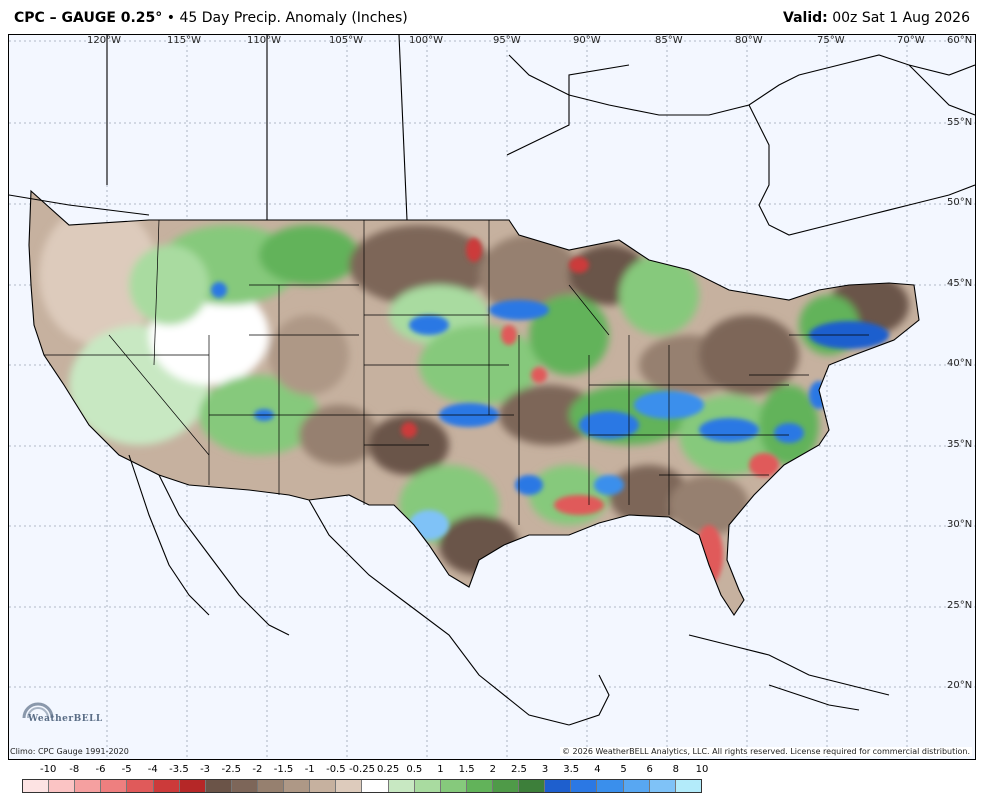  I want to click on lon-label: 70°W, so click(911, 40).